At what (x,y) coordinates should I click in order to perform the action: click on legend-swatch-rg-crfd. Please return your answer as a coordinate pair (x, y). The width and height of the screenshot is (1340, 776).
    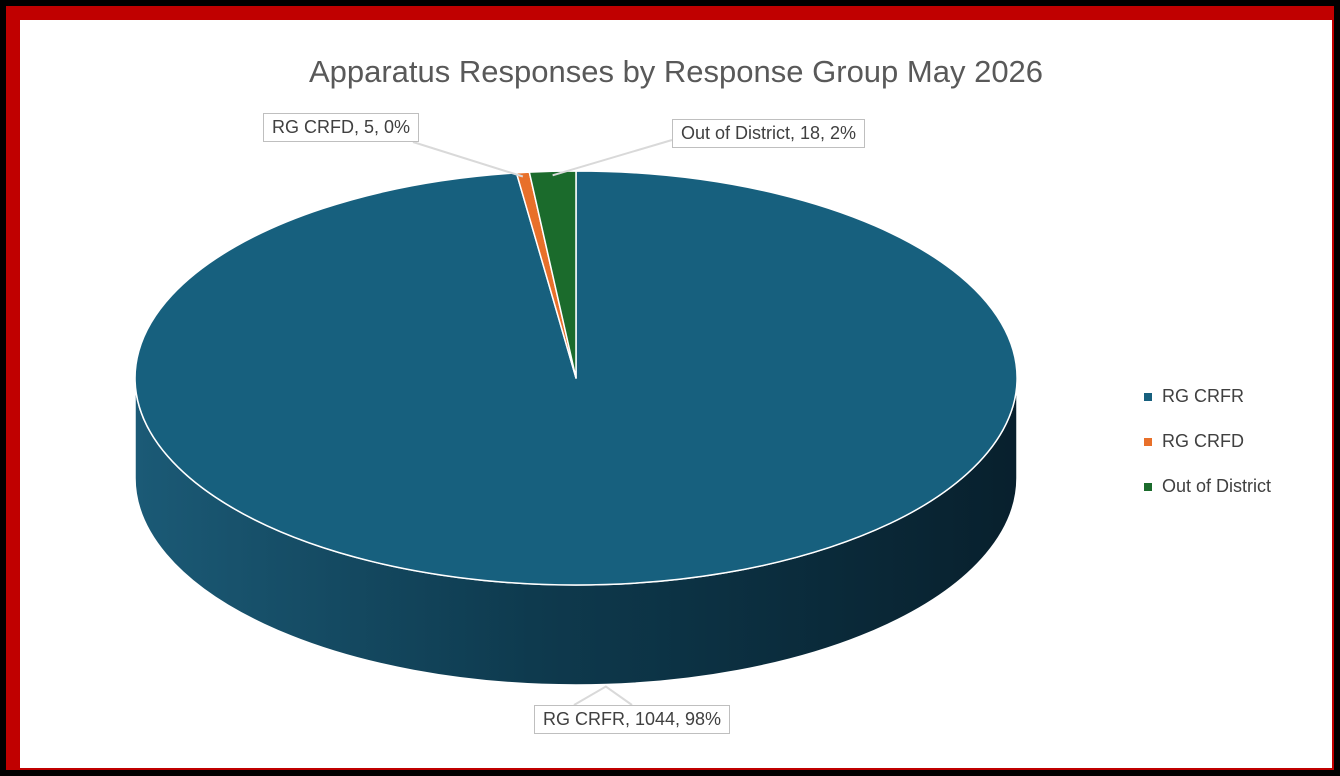
    Looking at the image, I should click on (1148, 441).